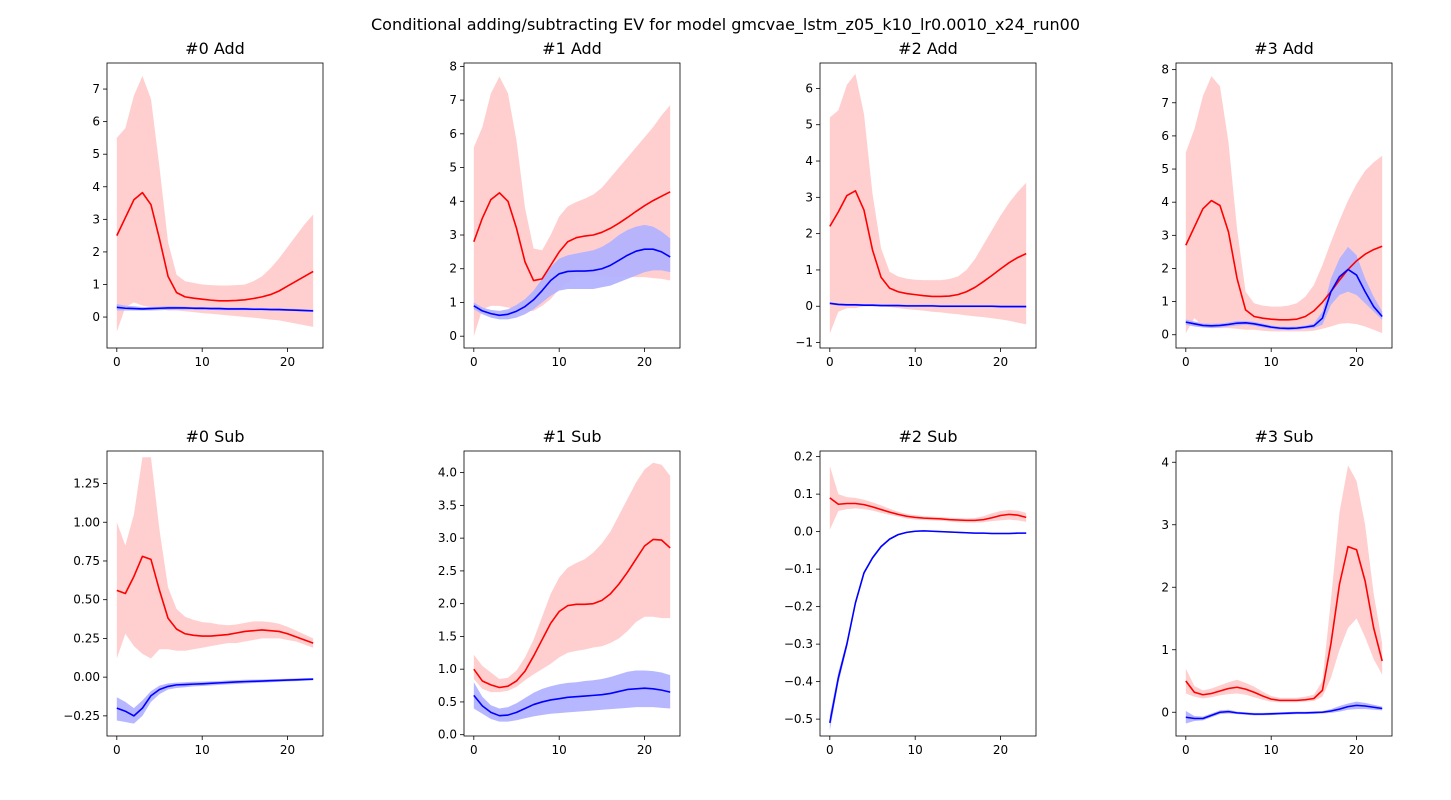 Image resolution: width=1451 pixels, height=800 pixels. I want to click on subplot-title: #2 Add, so click(928, 48).